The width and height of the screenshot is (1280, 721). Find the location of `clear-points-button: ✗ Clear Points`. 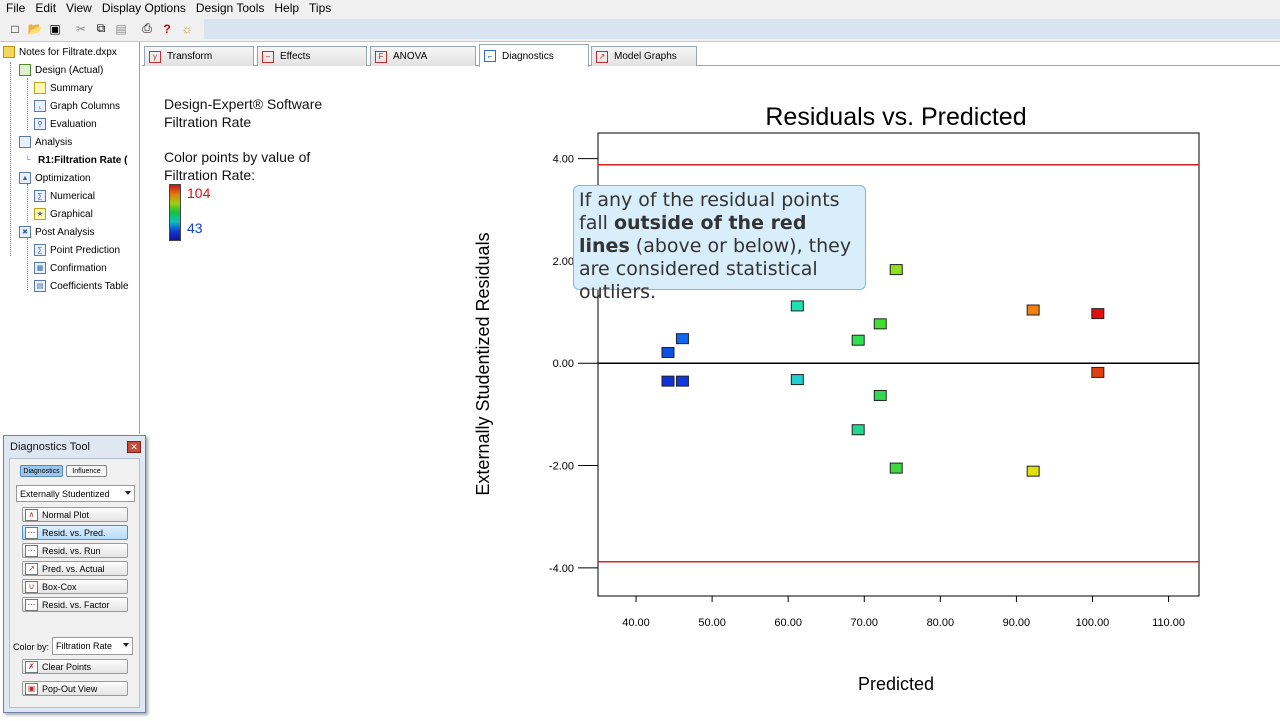

clear-points-button: ✗ Clear Points is located at coordinates (75, 666).